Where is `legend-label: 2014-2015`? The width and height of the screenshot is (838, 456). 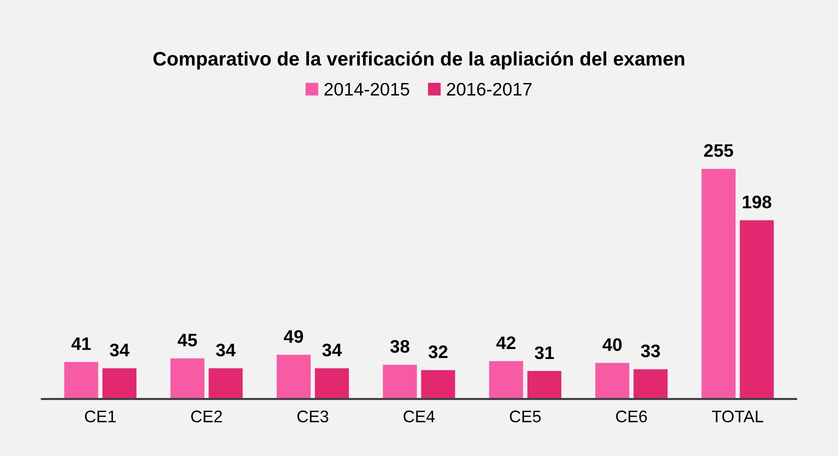 legend-label: 2014-2015 is located at coordinates (367, 89).